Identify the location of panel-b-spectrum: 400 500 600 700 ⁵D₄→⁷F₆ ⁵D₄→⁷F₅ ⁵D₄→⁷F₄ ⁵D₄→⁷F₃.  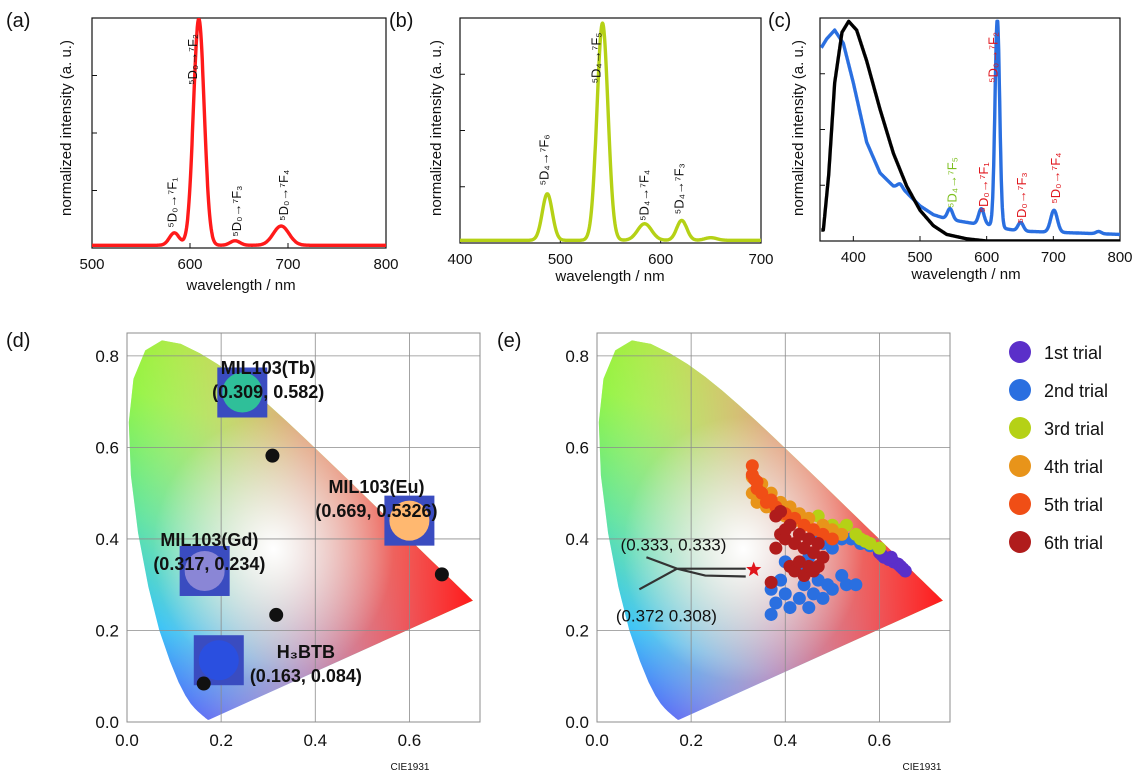
(610, 142).